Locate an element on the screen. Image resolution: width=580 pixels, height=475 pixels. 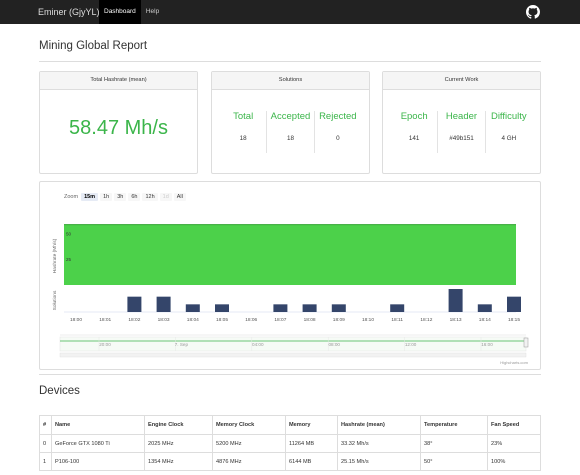
x-tick-label: 18:07 is located at coordinates (280, 320).